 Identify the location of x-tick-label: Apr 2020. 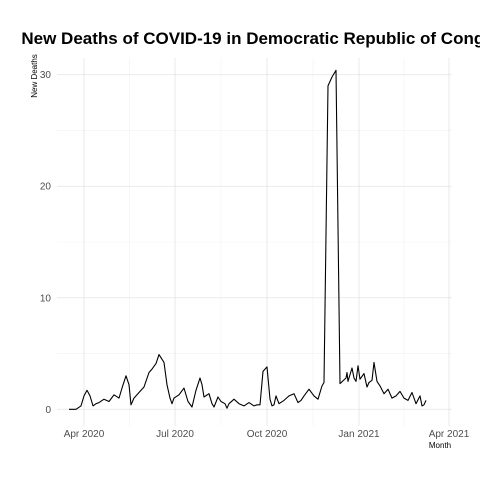
(84, 434).